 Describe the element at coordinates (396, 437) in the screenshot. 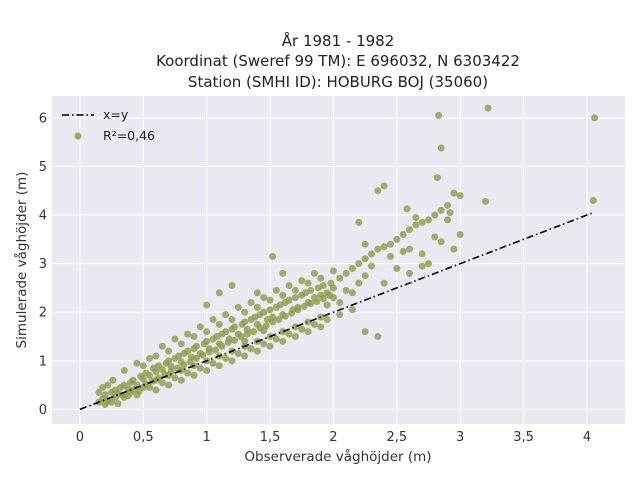

I see `x-tick-label: 2,5` at that location.